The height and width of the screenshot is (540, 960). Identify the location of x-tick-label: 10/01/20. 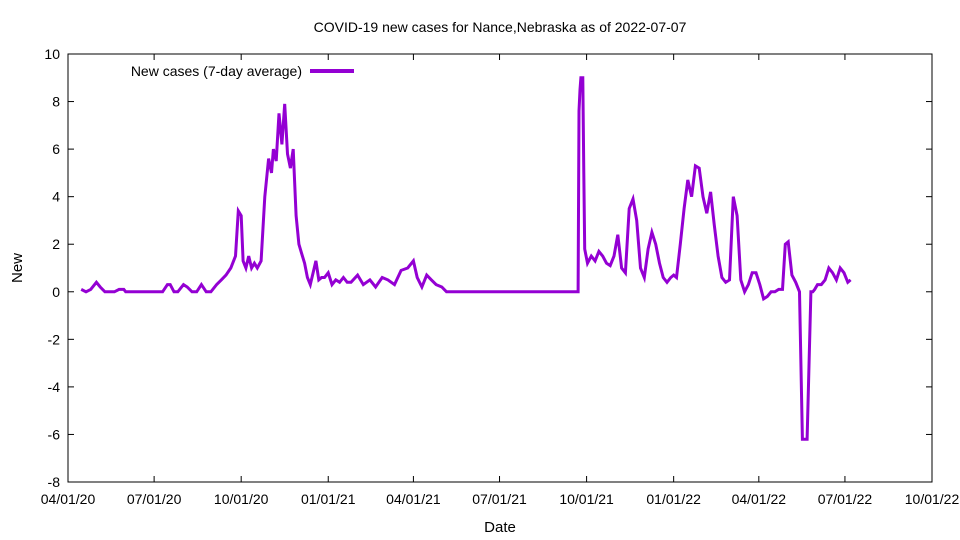
(241, 499).